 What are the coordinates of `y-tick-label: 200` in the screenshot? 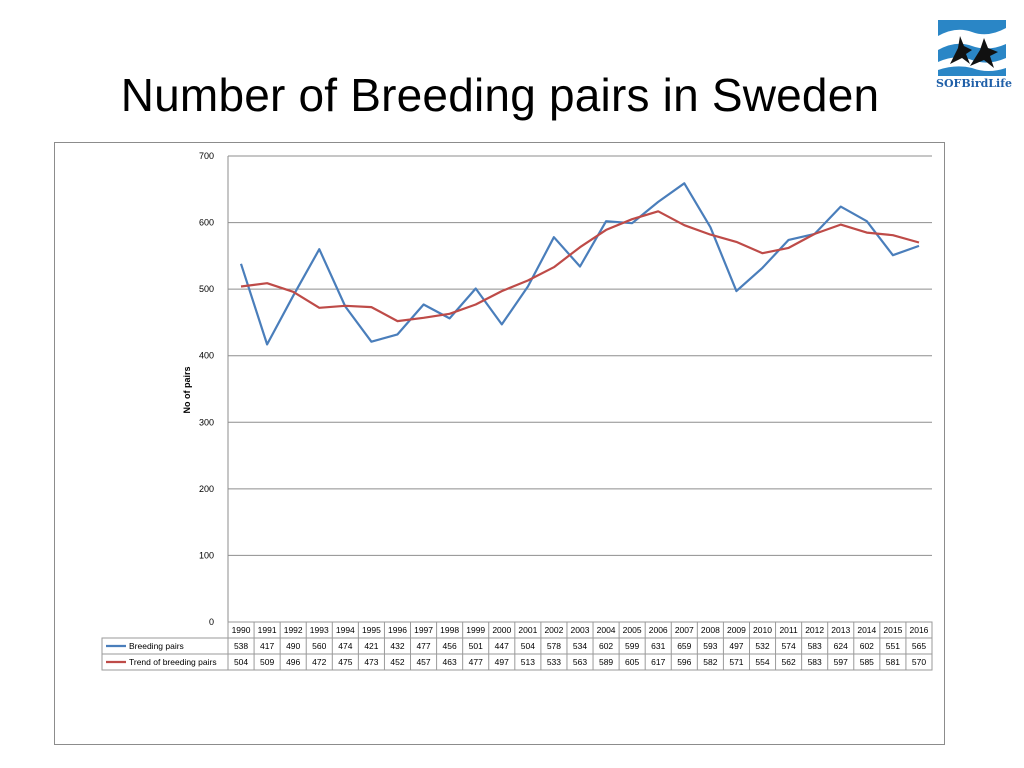 It's located at (206, 489).